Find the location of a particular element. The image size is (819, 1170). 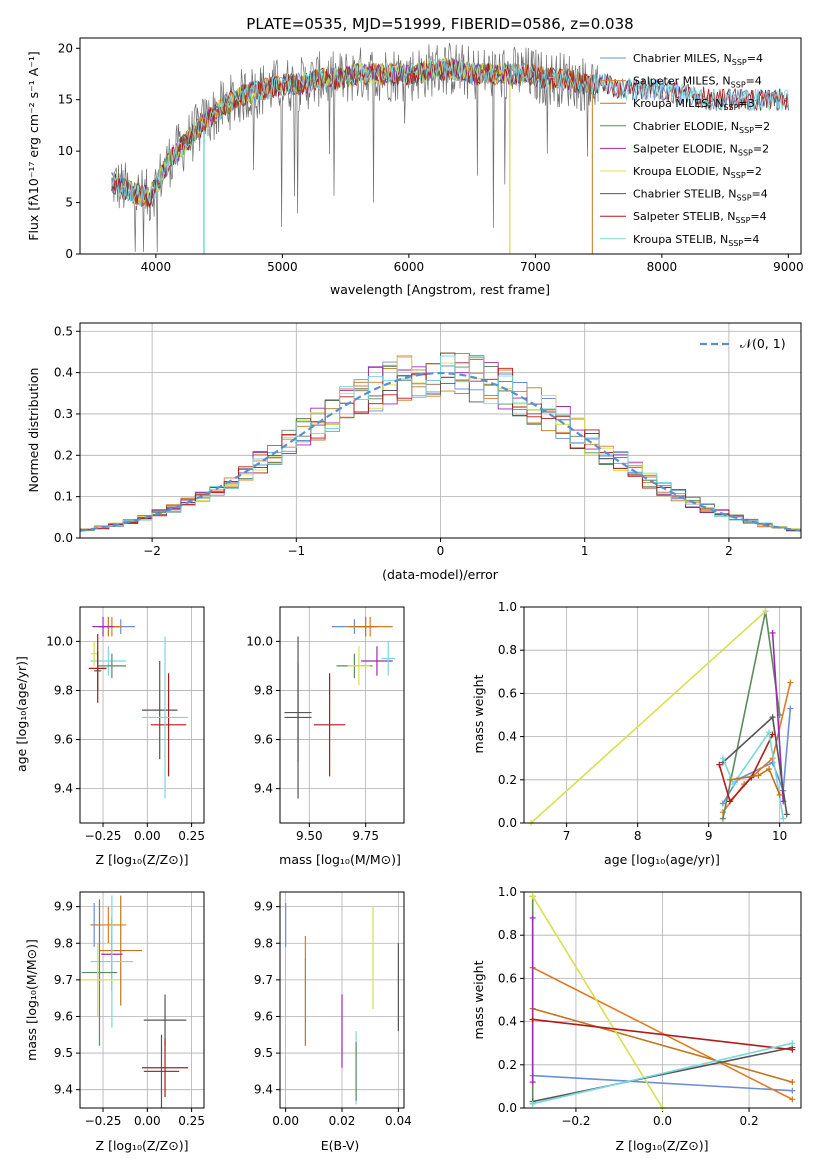

age_vs_Z-ytick-label: 9.8 is located at coordinates (63, 690).